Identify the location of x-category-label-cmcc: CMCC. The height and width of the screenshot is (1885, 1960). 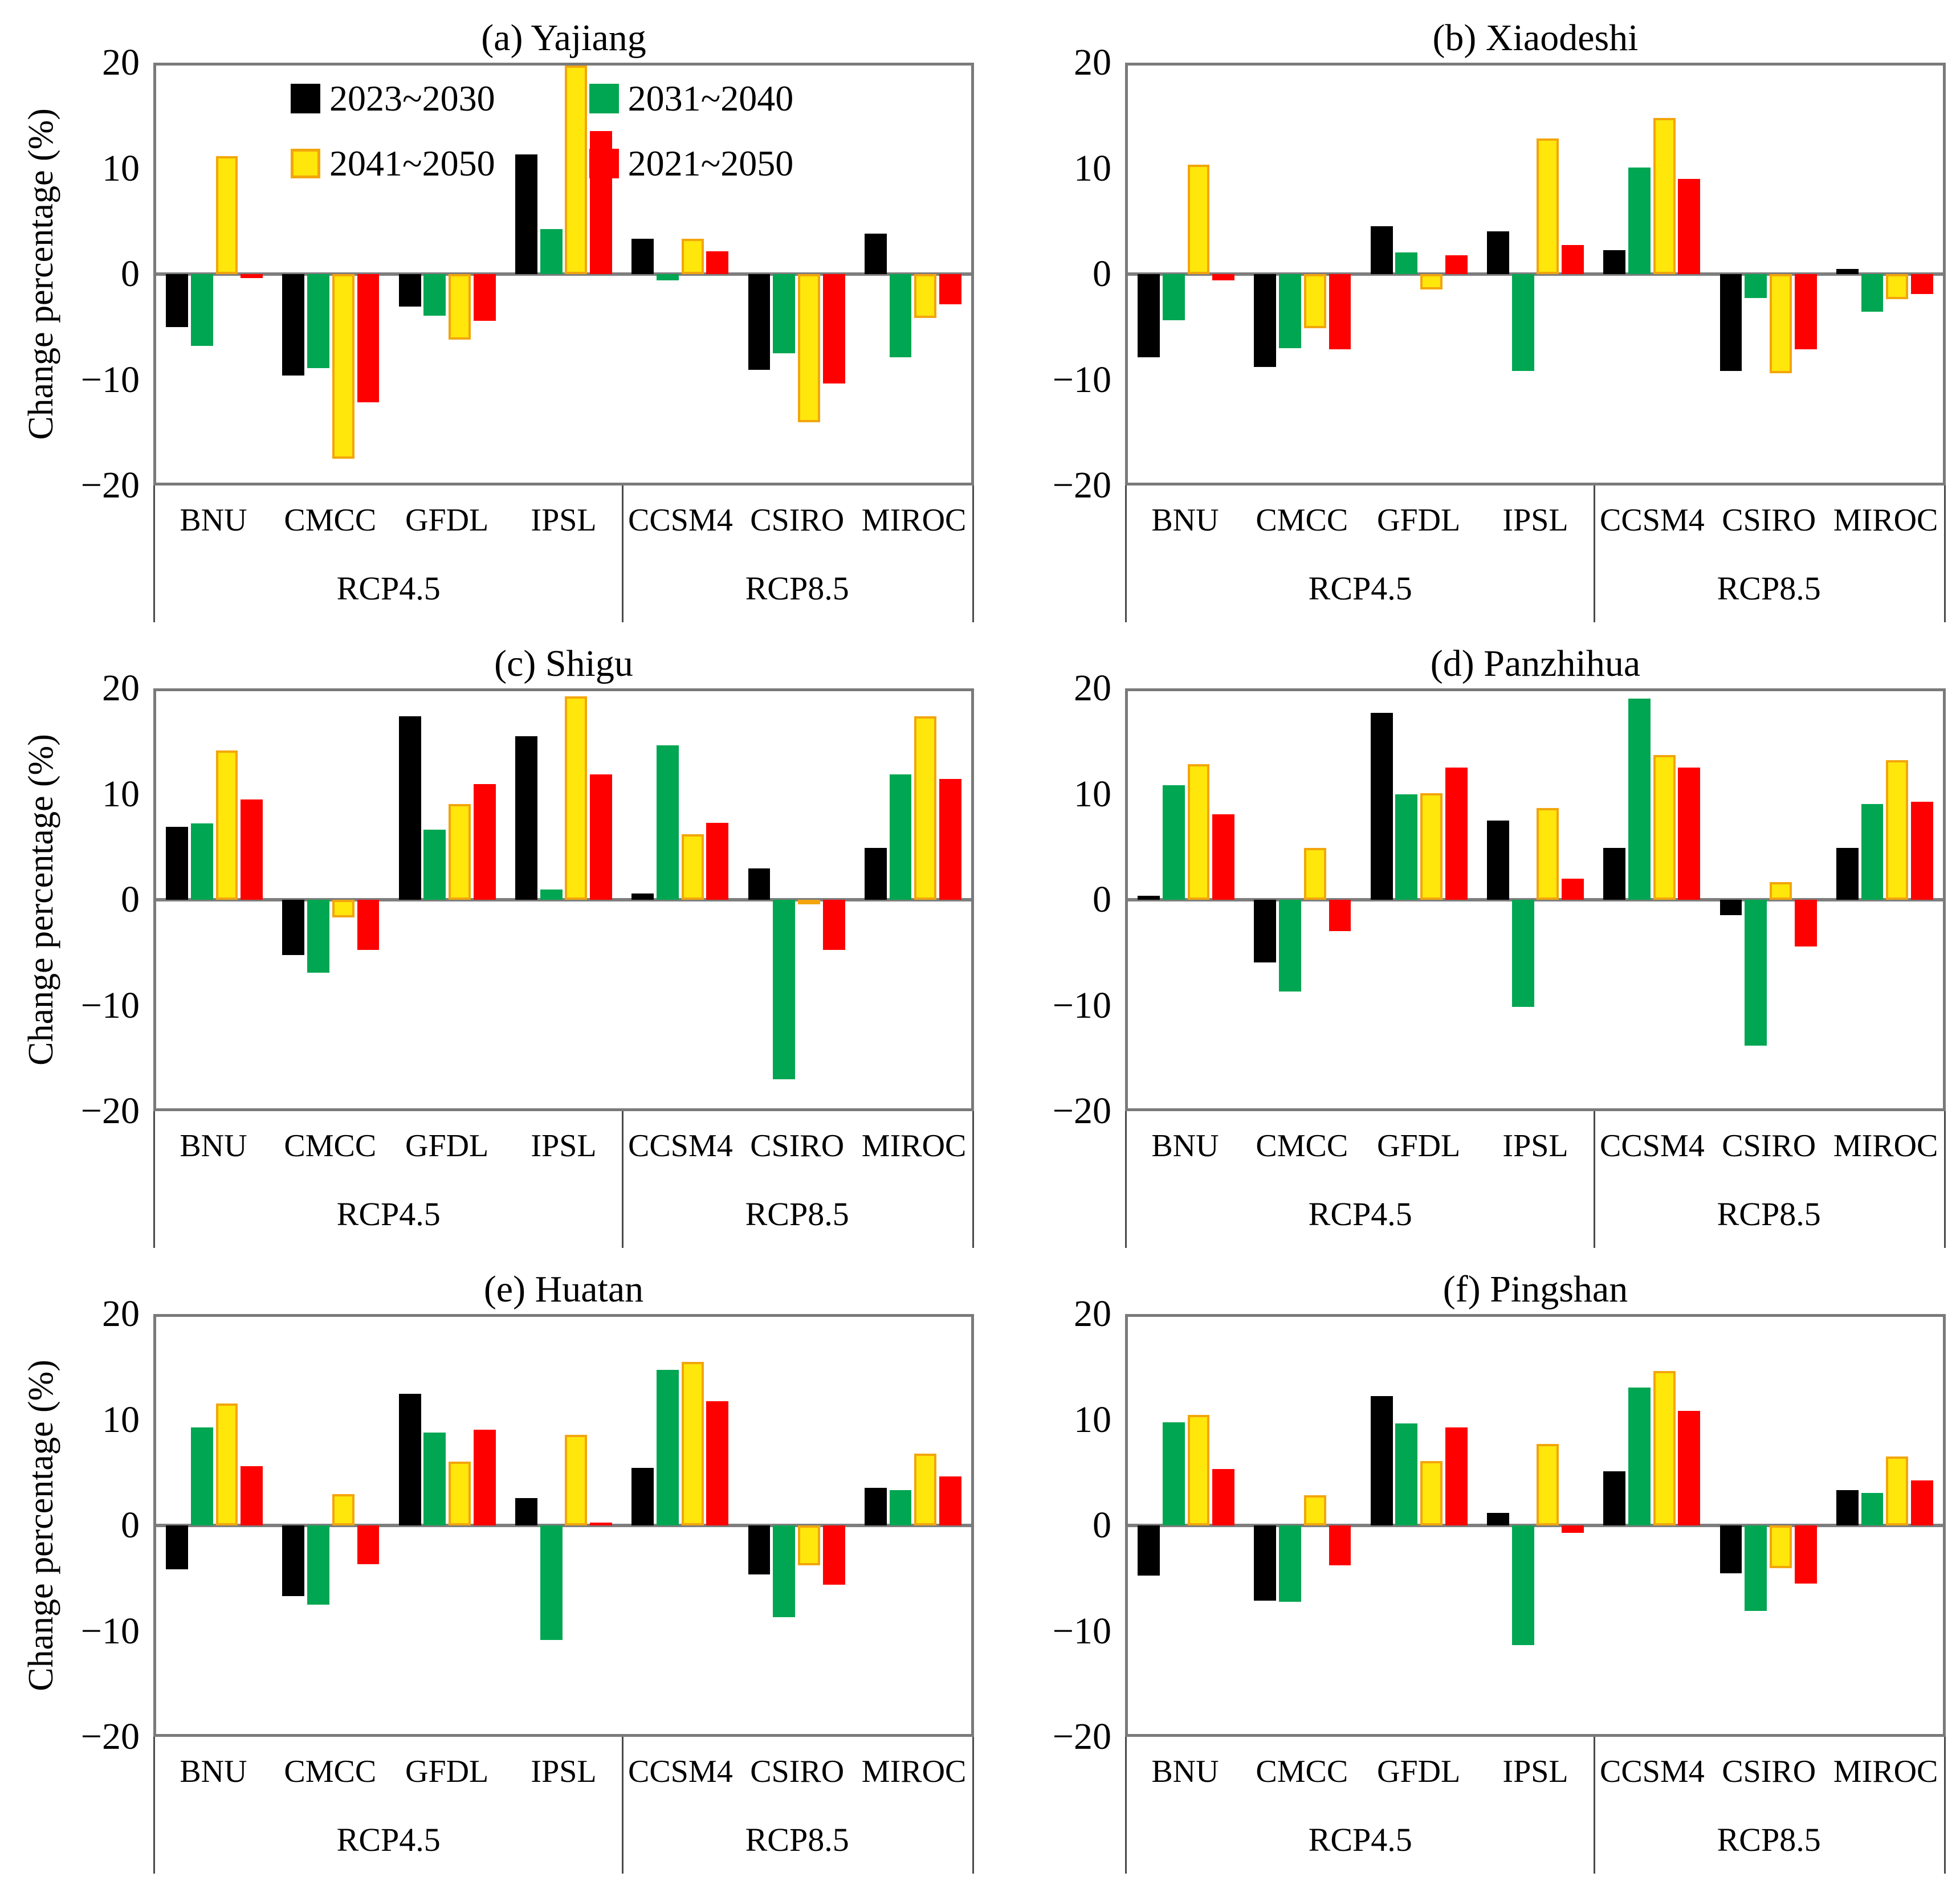
(1302, 520).